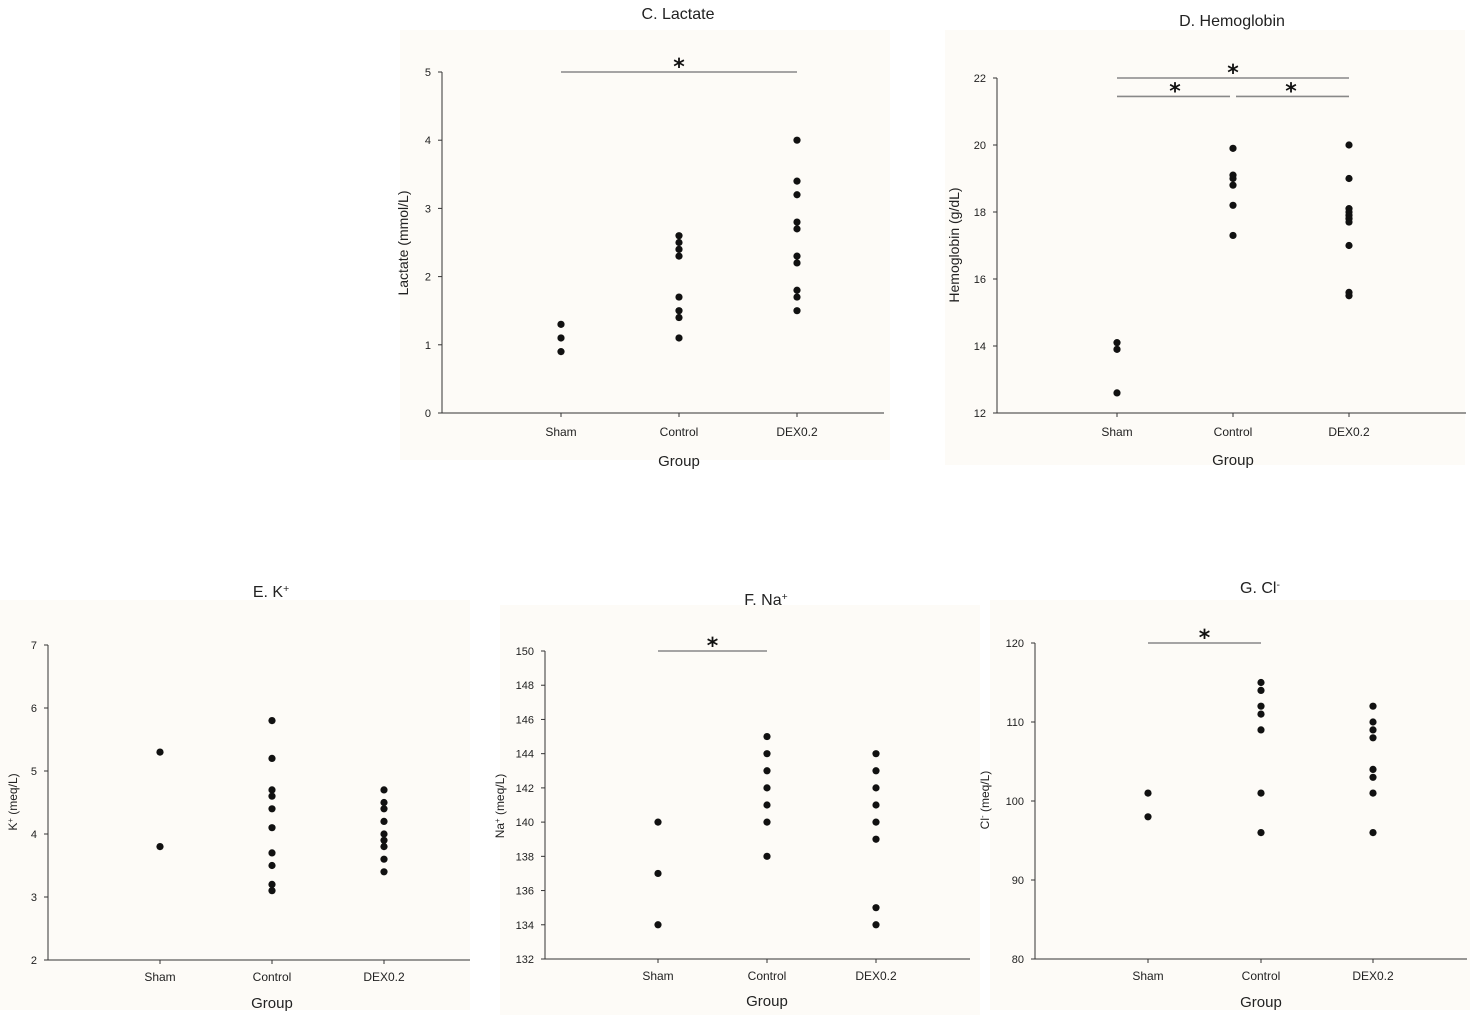 The height and width of the screenshot is (1017, 1481). Describe the element at coordinates (678, 14) in the screenshot. I see `lactate-chart-title: C. Lactate` at that location.